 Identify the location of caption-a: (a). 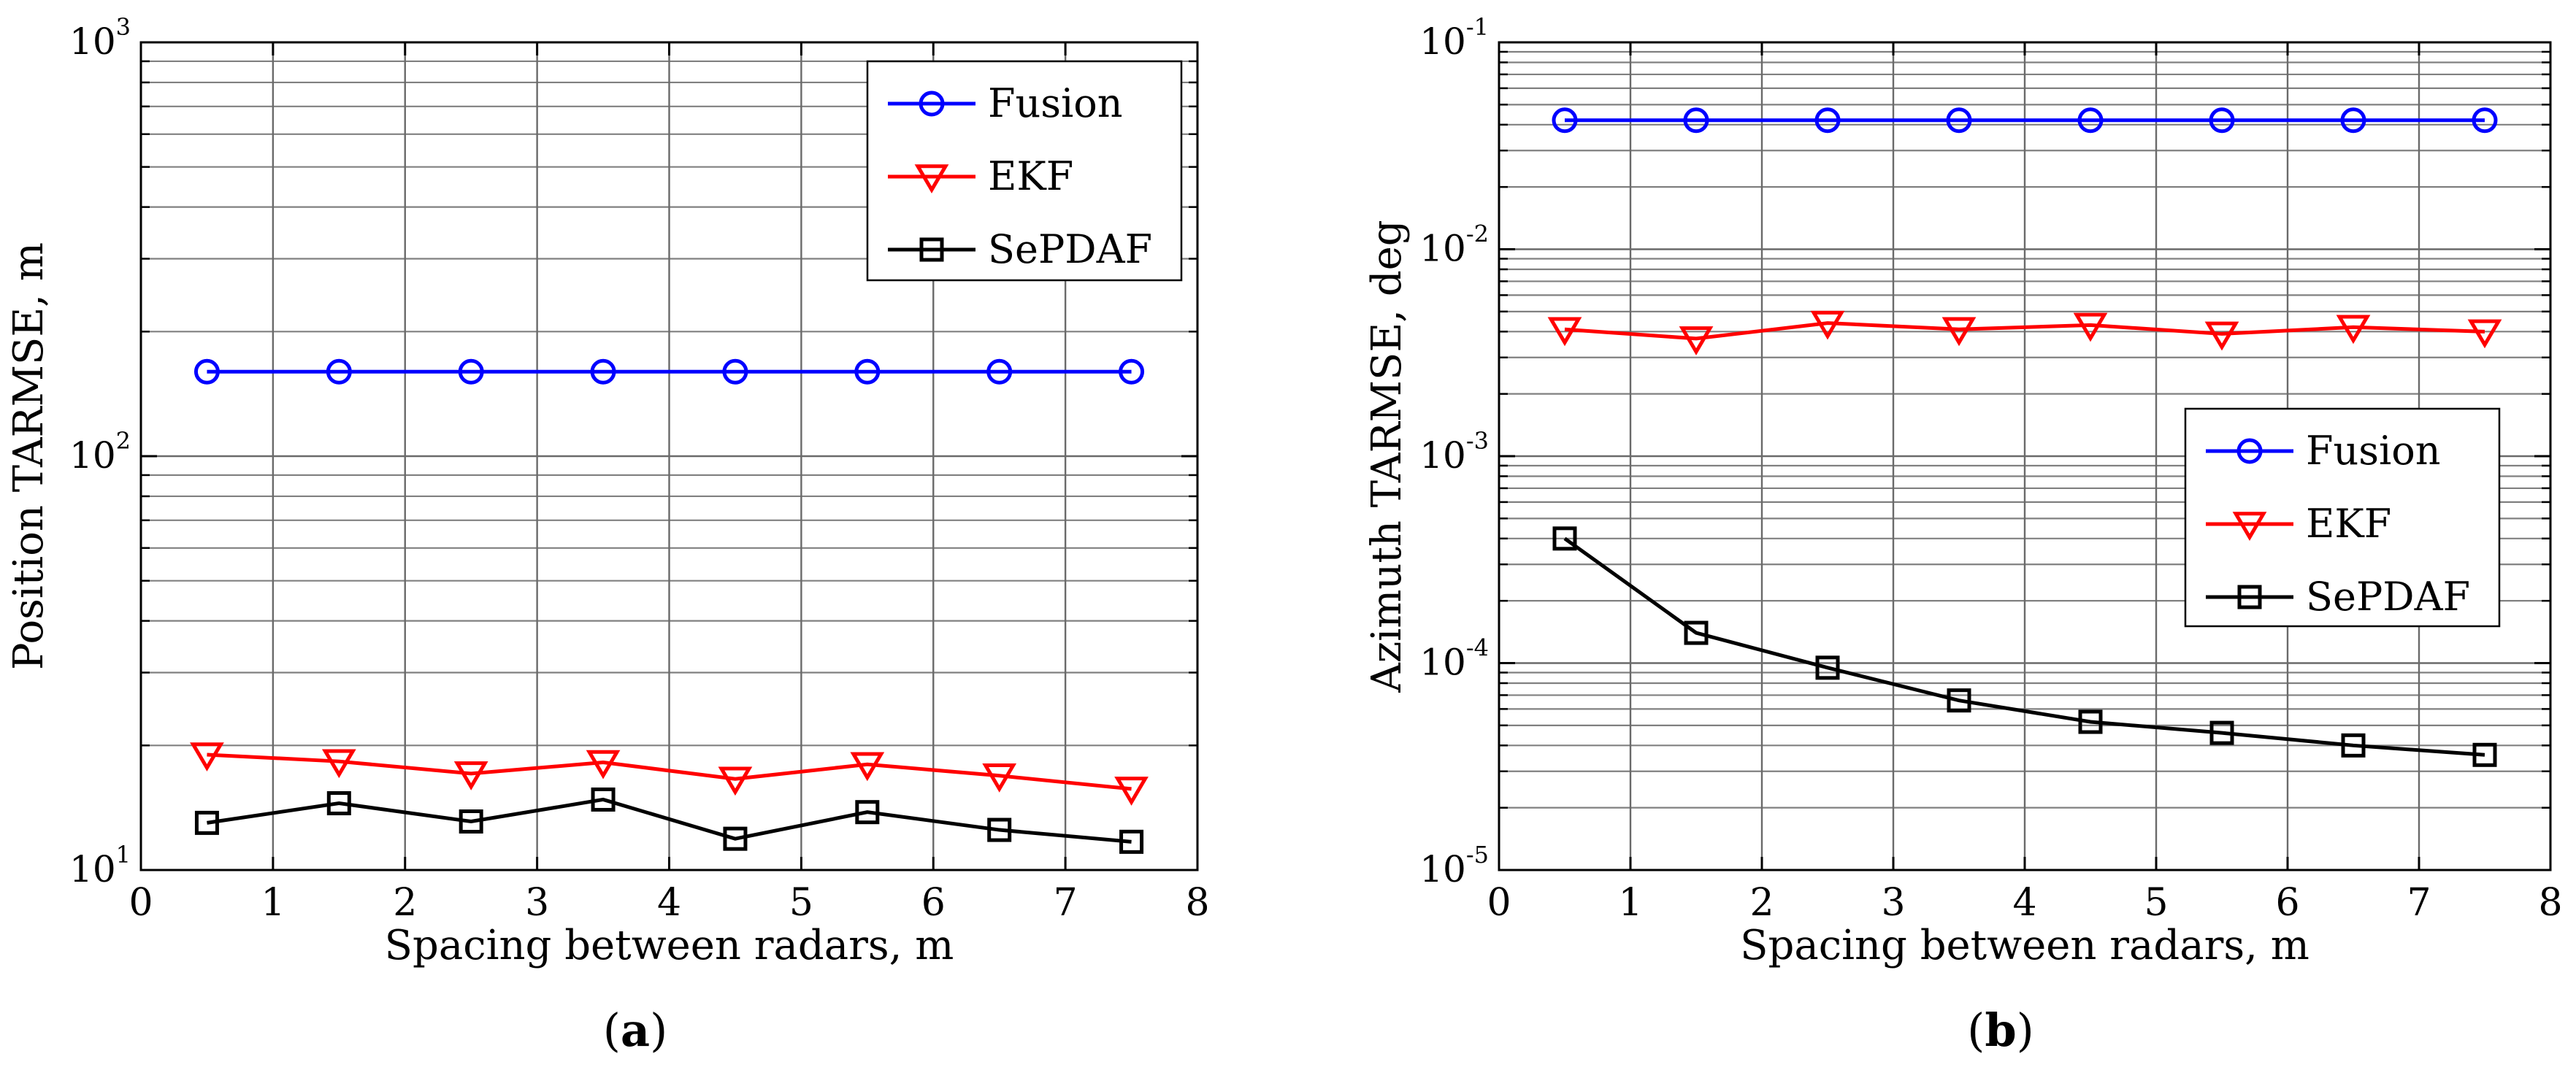
(635, 1030).